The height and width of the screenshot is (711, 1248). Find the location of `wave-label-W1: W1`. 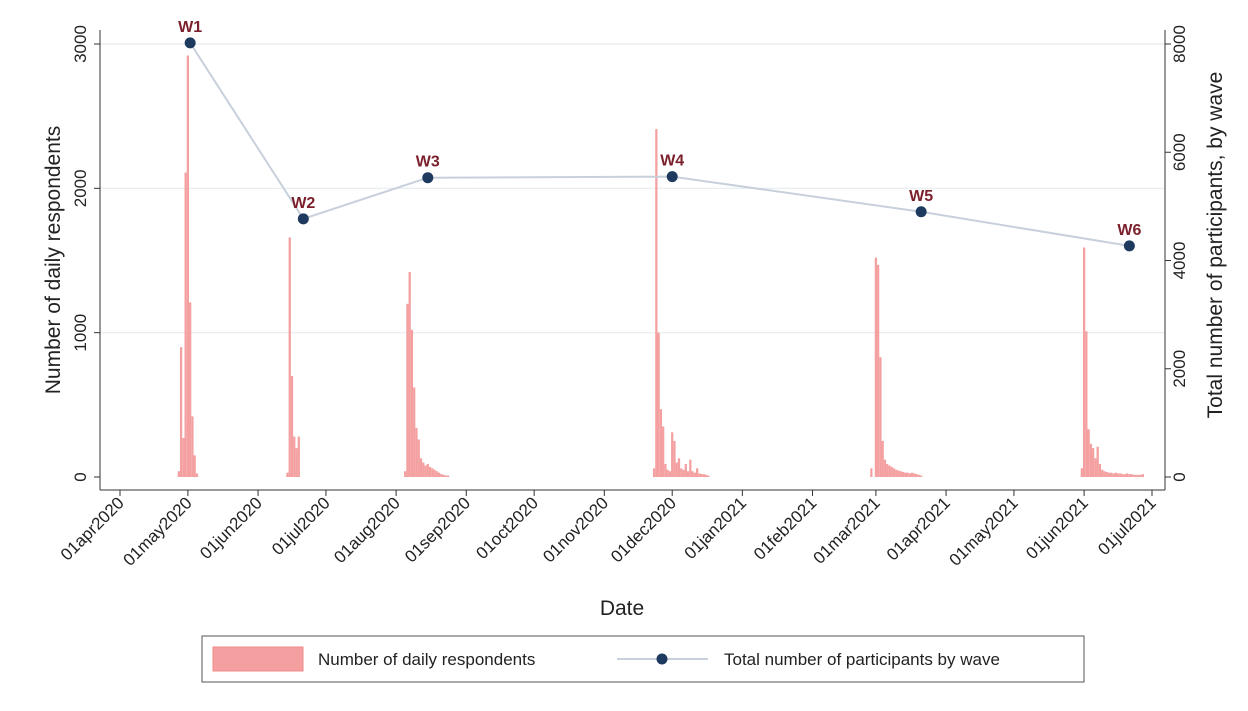

wave-label-W1: W1 is located at coordinates (190, 27).